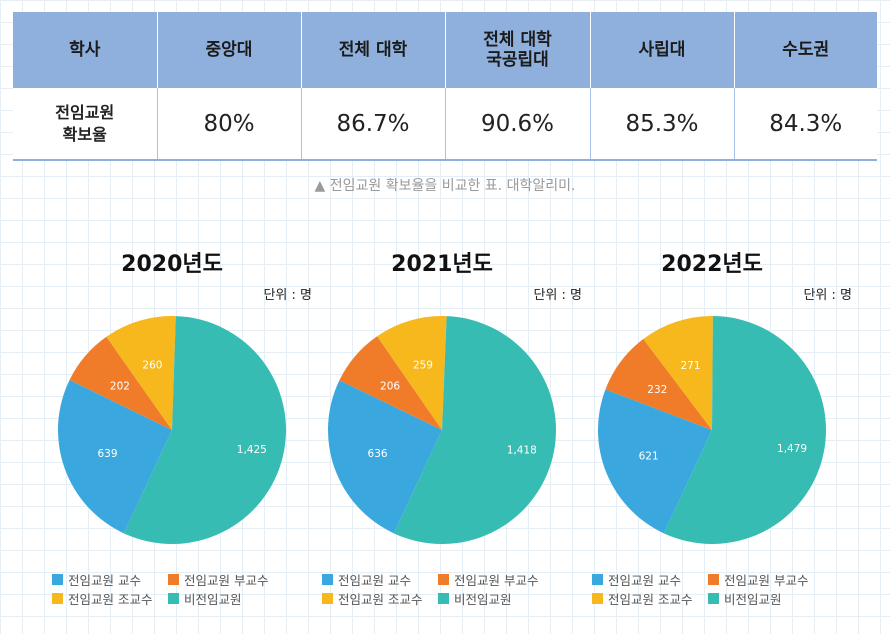 The height and width of the screenshot is (634, 890). What do you see at coordinates (518, 50) in the screenshot?
I see `table-header-cell: 전체 대학 국공립대` at bounding box center [518, 50].